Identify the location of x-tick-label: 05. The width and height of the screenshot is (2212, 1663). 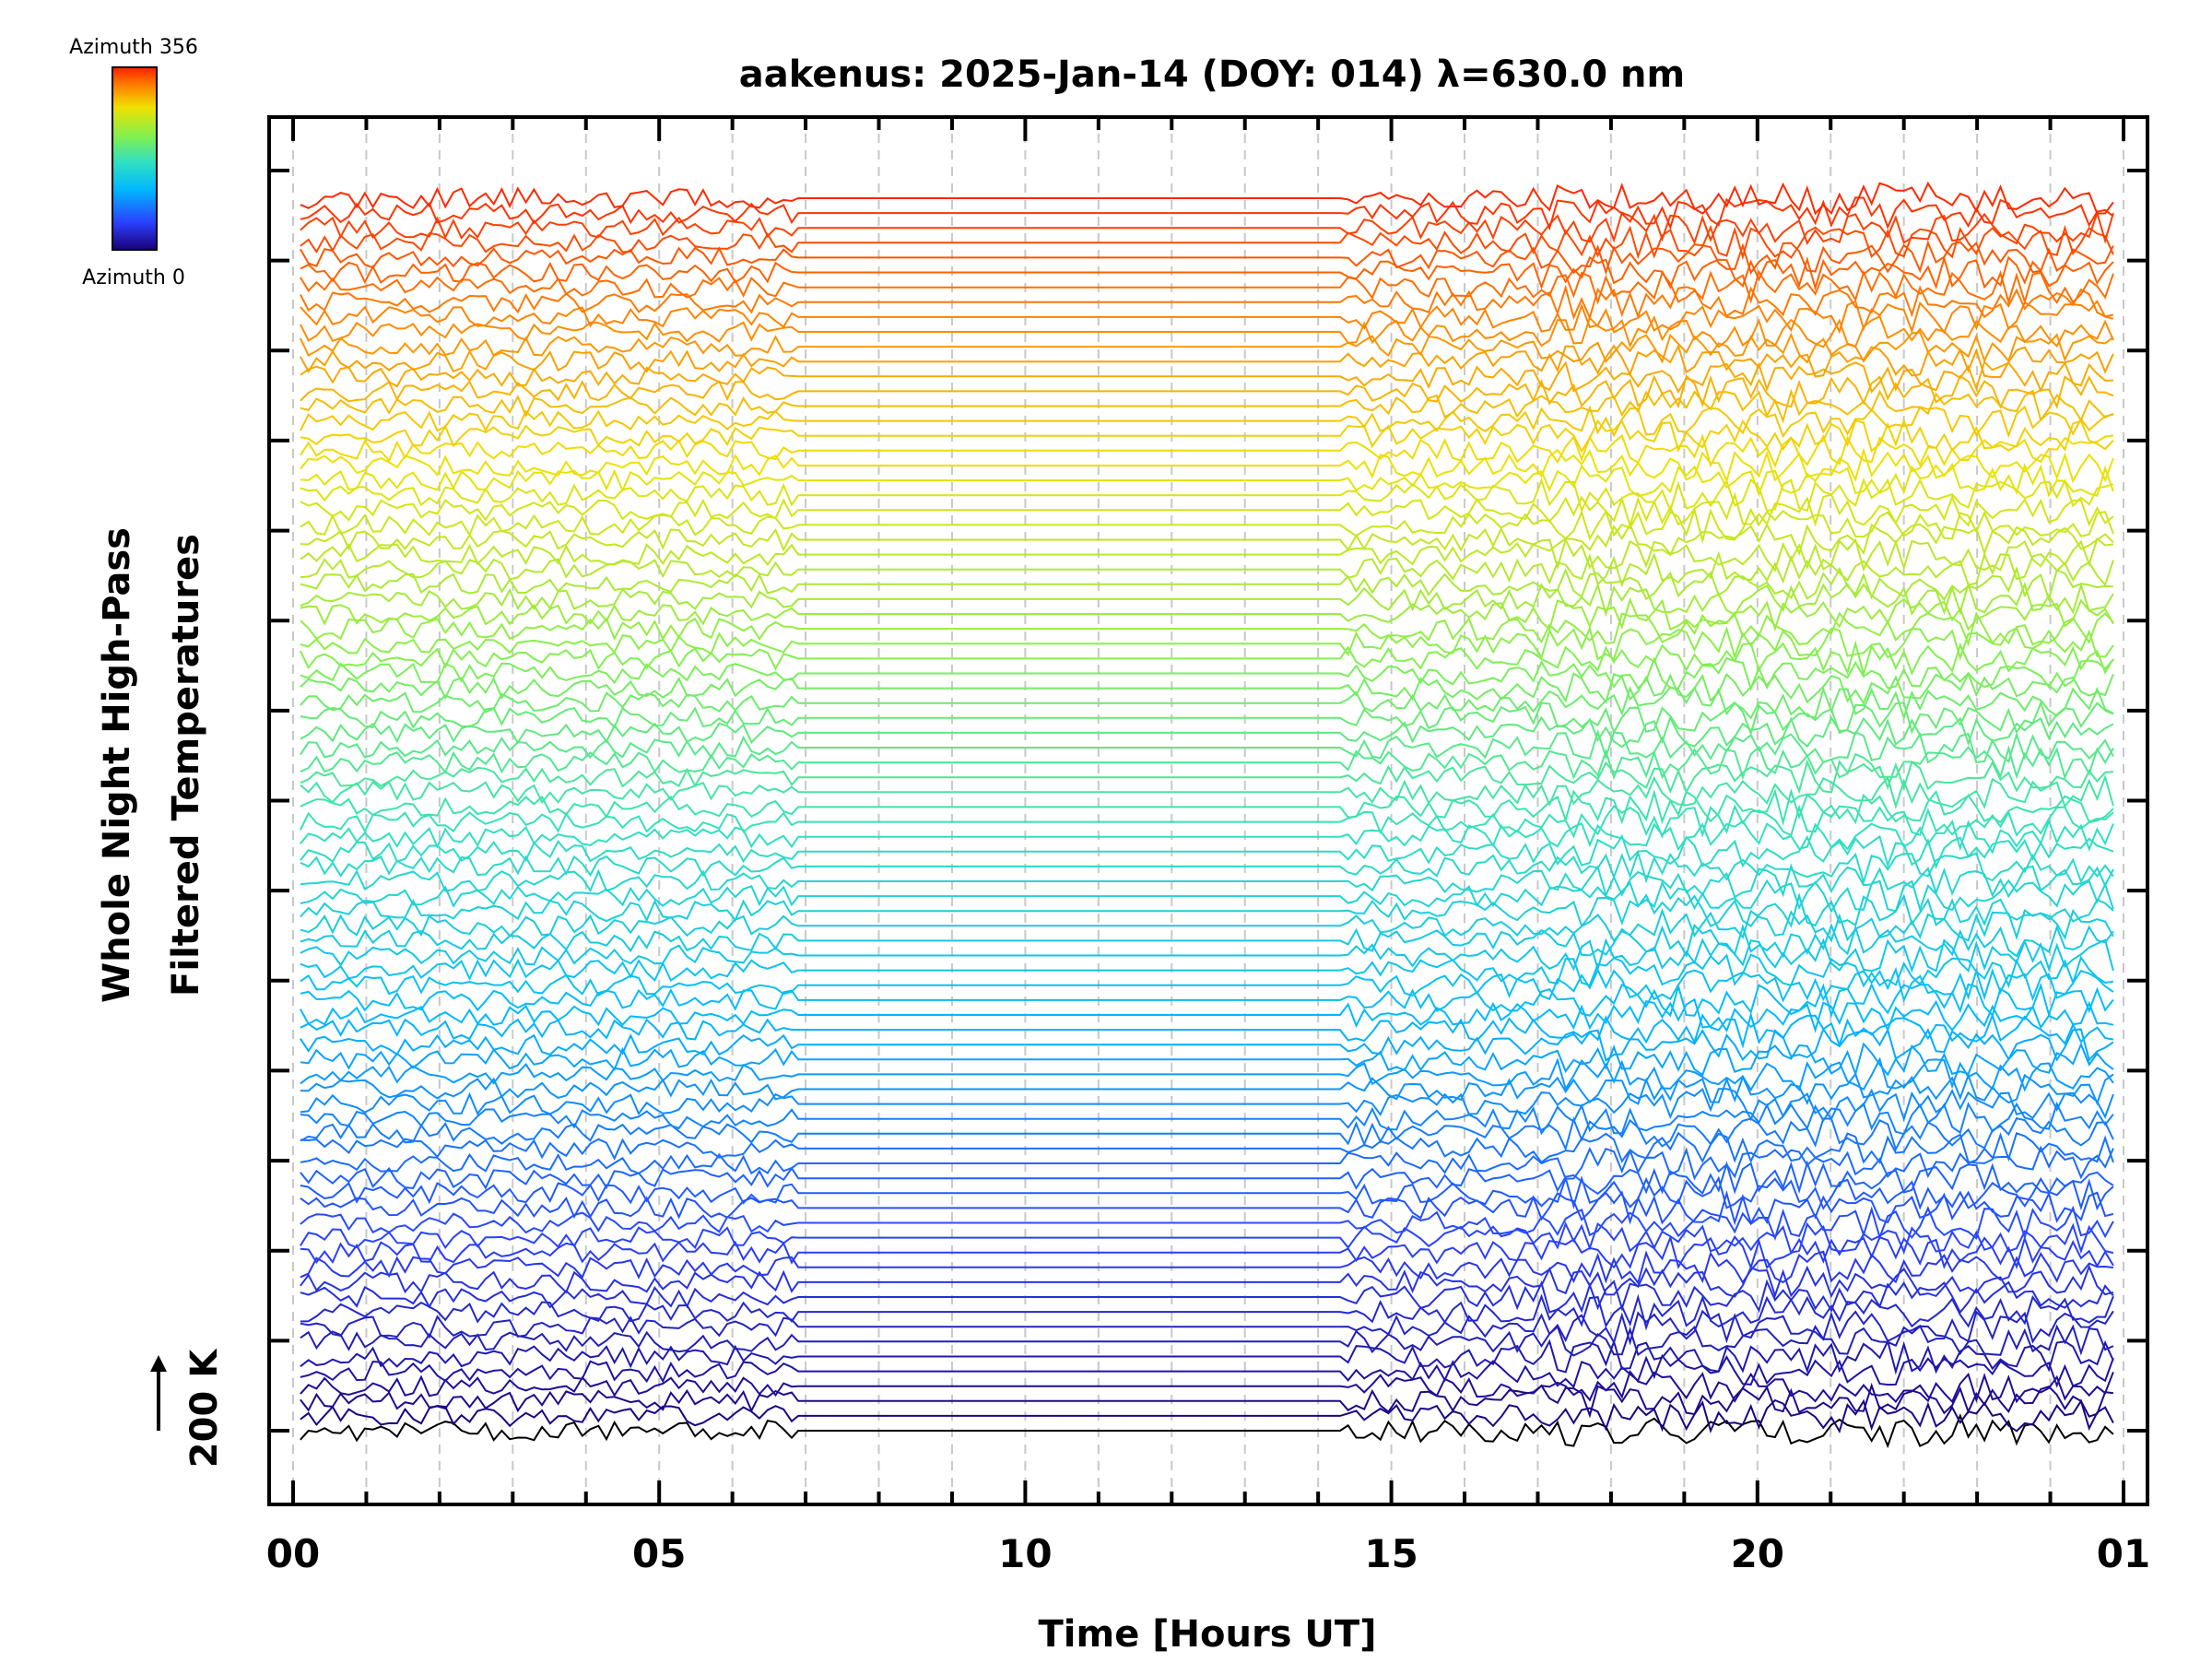
(659, 1553).